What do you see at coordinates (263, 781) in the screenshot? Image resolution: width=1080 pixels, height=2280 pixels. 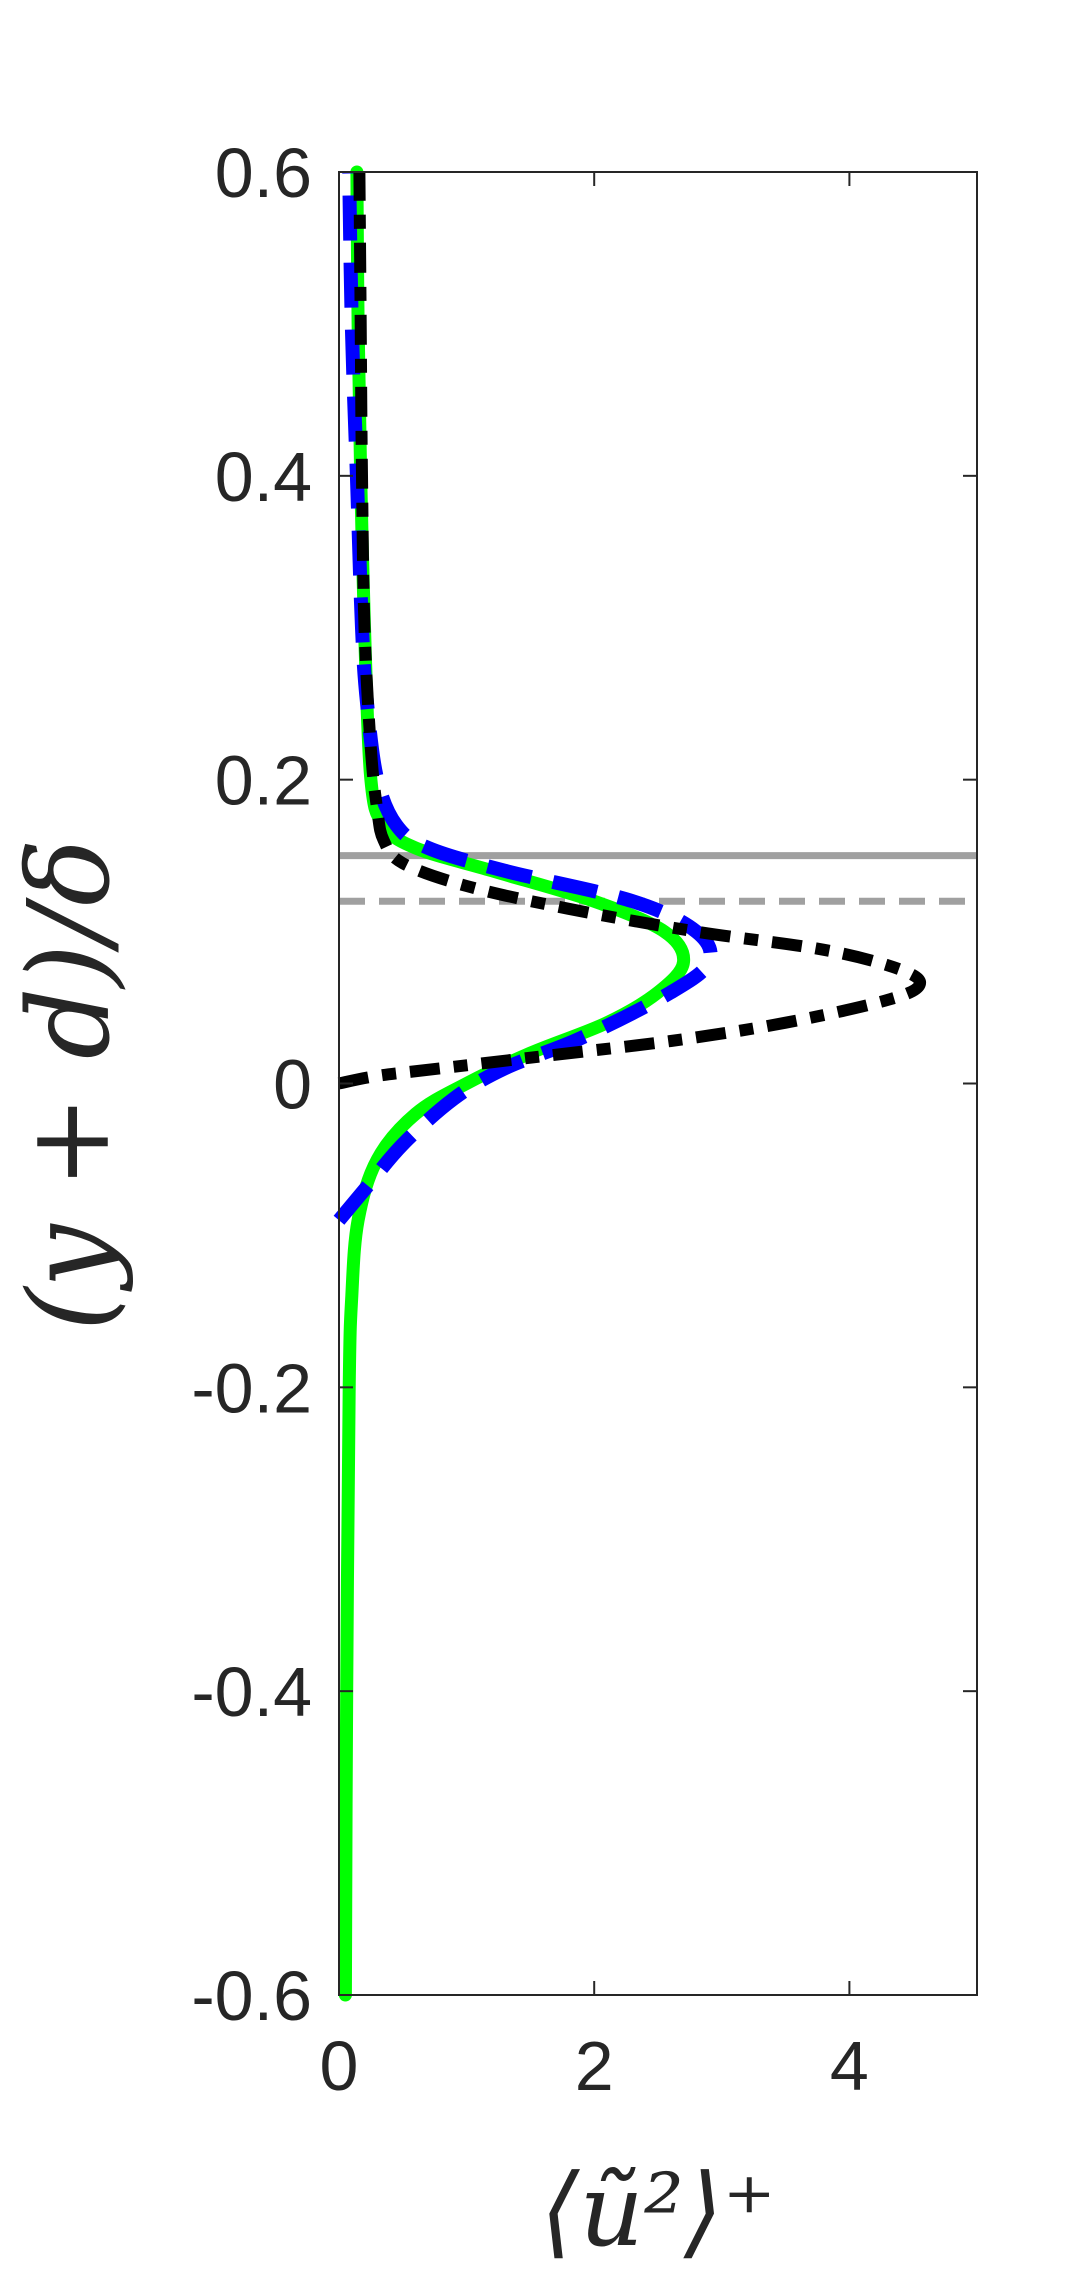 I see `y-tick-label: 0.2` at bounding box center [263, 781].